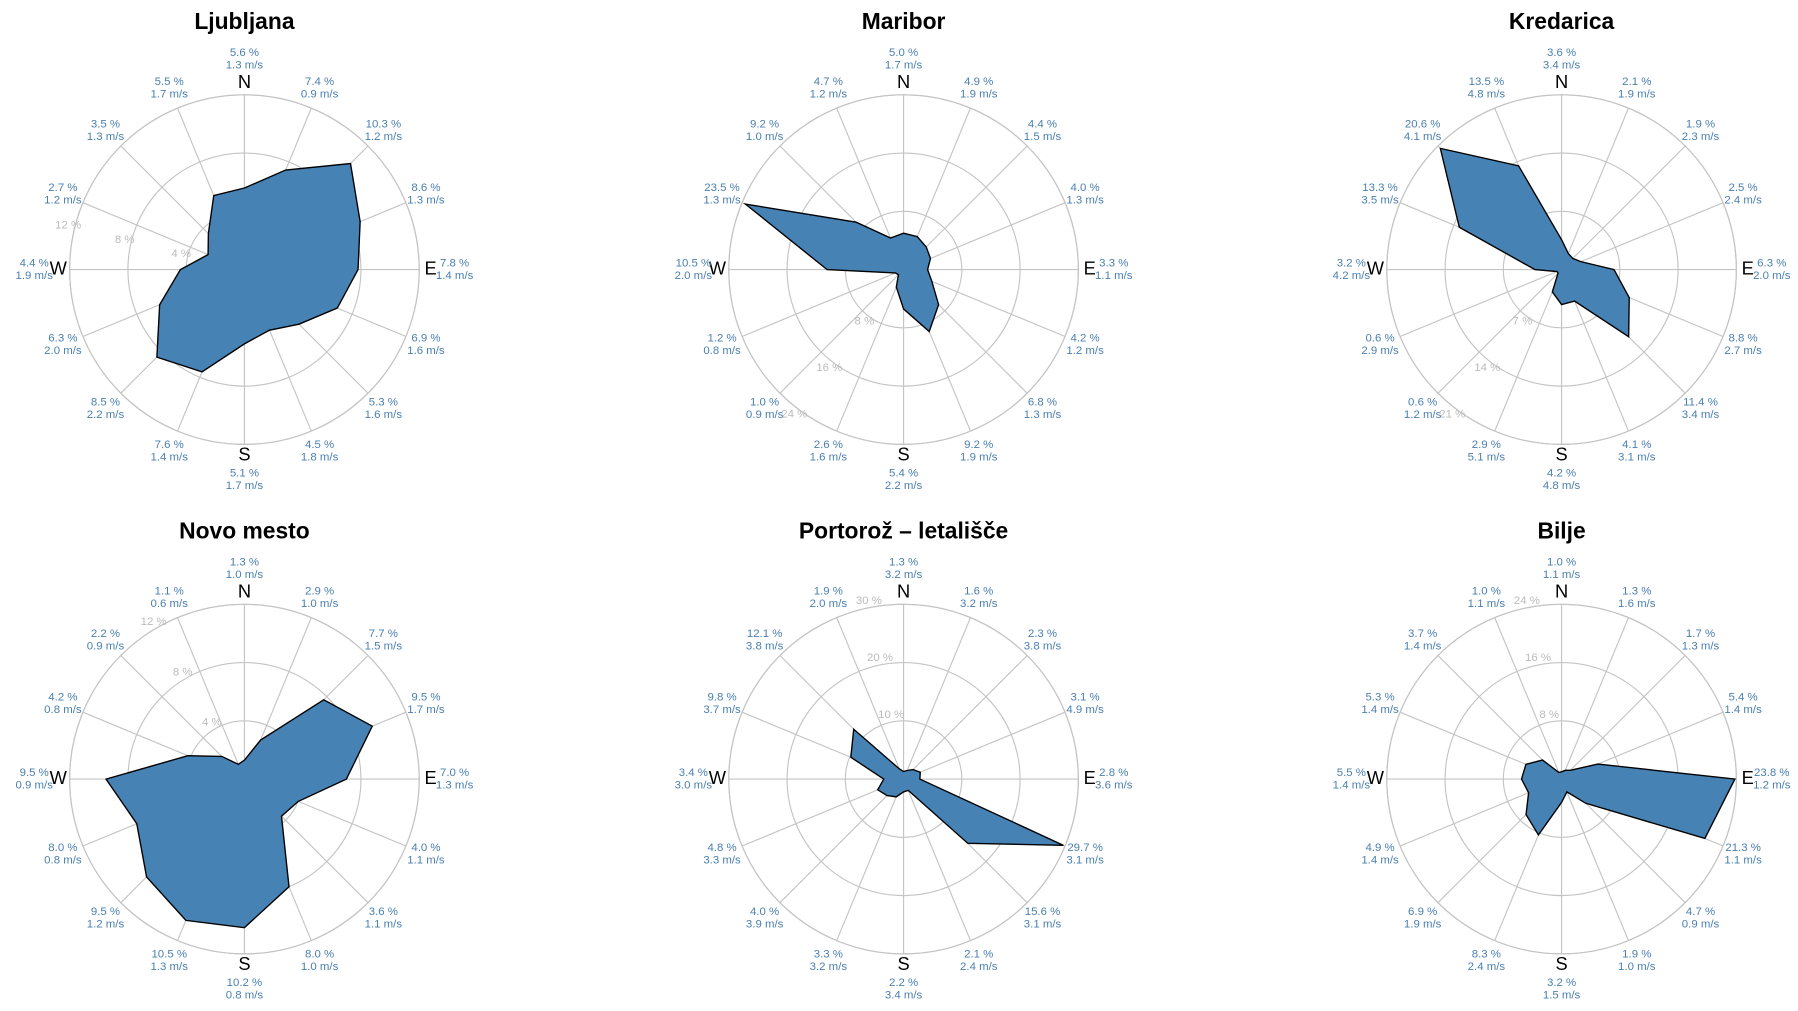 The image size is (1798, 1011). Describe the element at coordinates (35, 276) in the screenshot. I see `speed-label: 1.9 m/s` at that location.